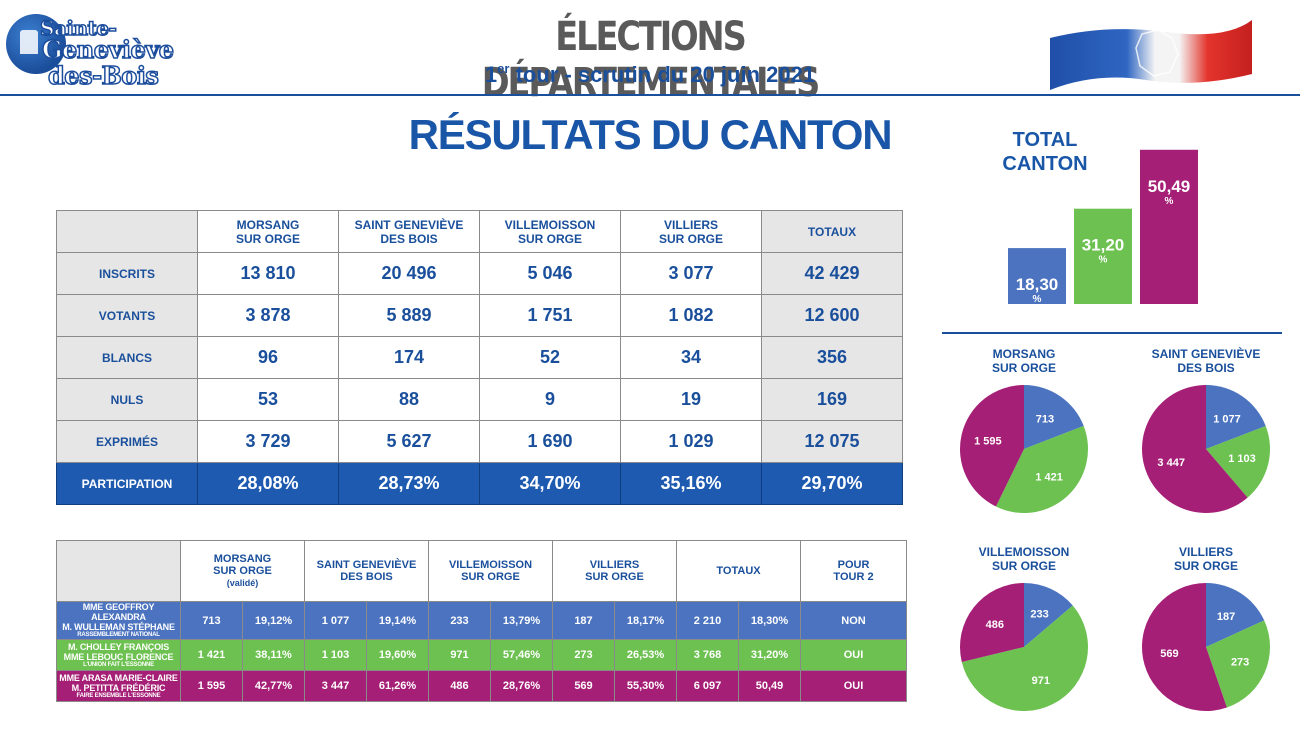  Describe the element at coordinates (459, 686) in the screenshot. I see `votes-cell: 486` at that location.